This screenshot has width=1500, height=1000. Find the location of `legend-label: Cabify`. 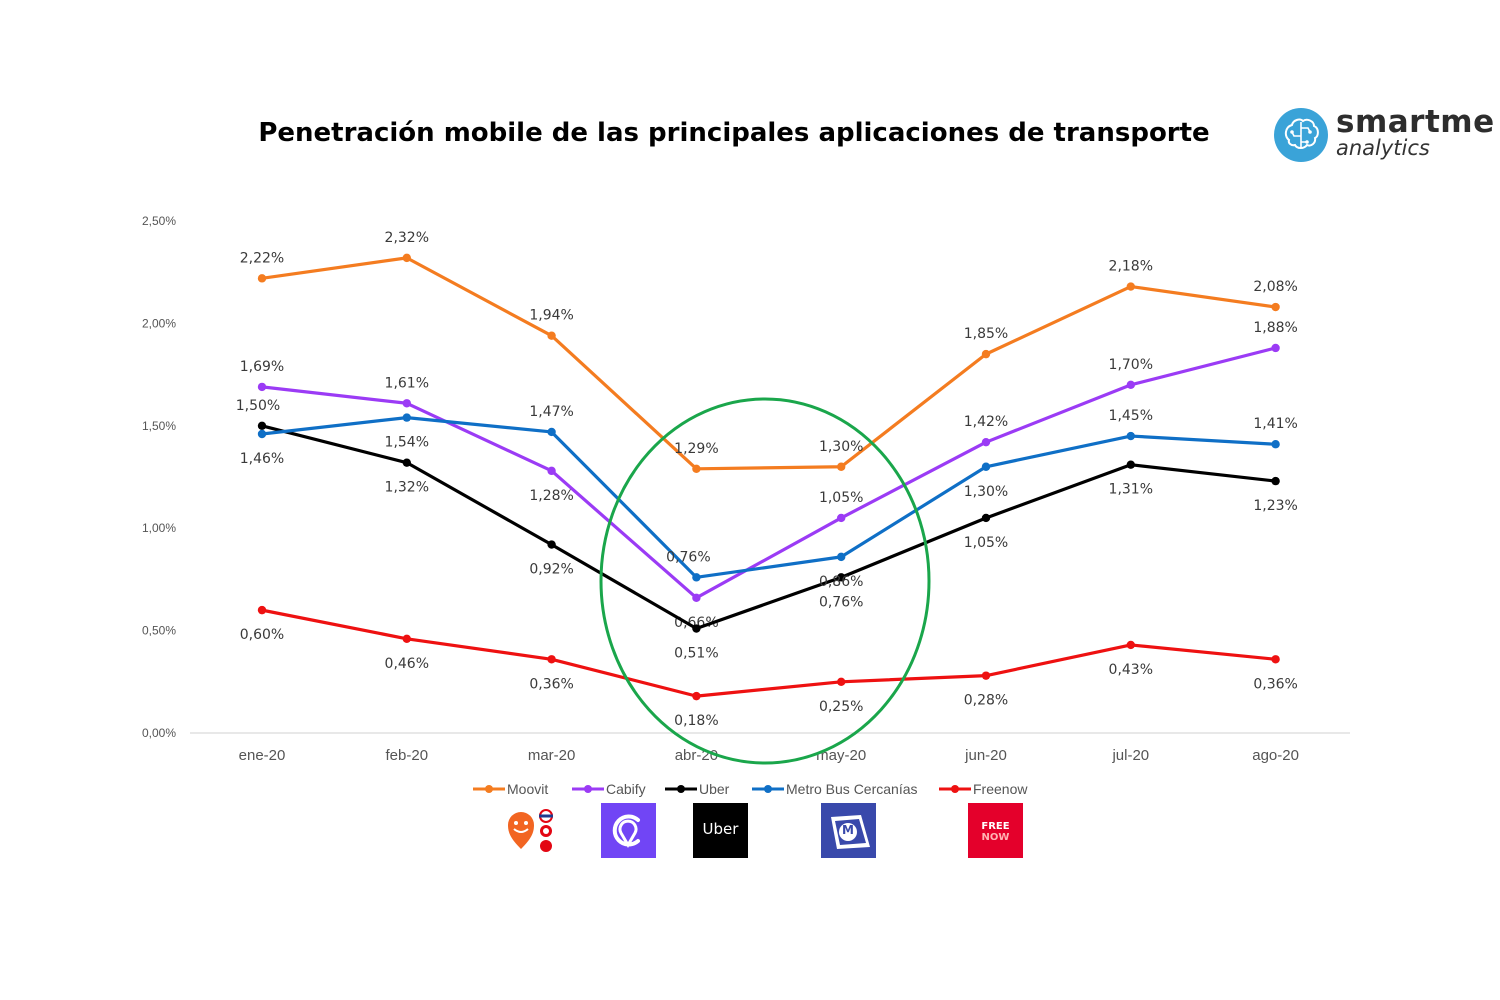

legend-label: Cabify is located at coordinates (626, 789).